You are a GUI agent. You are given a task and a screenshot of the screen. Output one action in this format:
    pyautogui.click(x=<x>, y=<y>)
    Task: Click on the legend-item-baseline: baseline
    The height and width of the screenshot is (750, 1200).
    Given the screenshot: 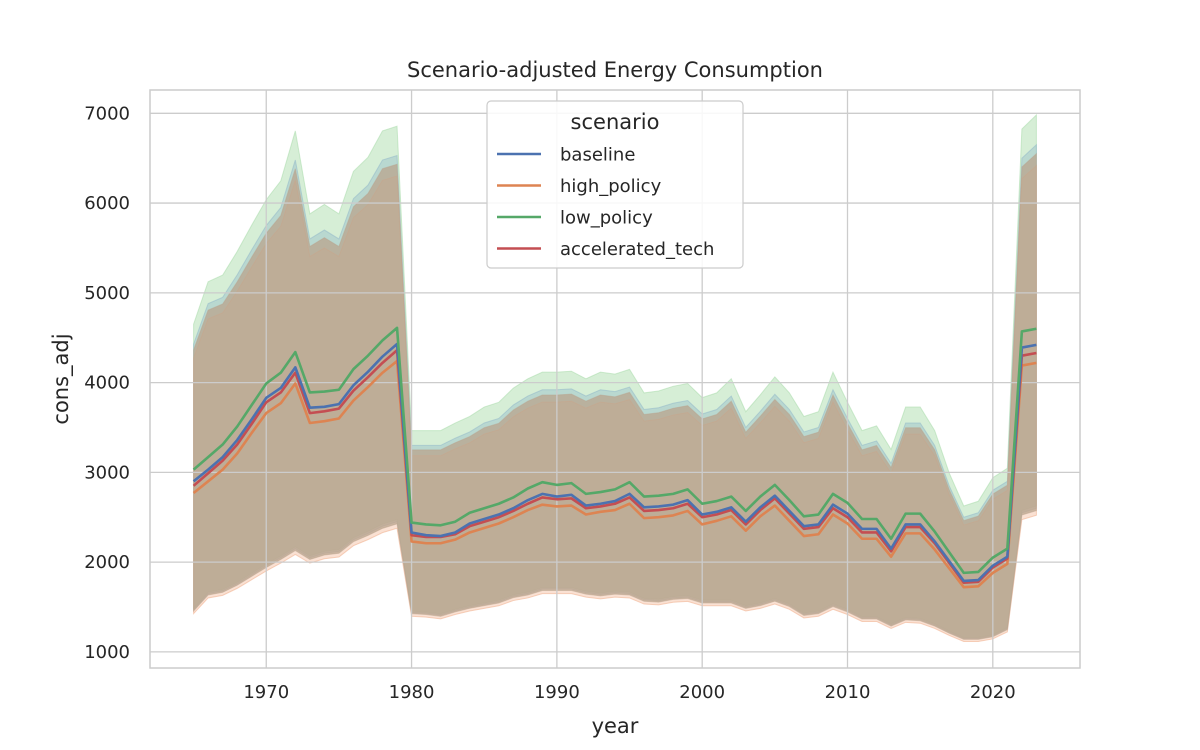 What is the action you would take?
    pyautogui.click(x=566, y=155)
    